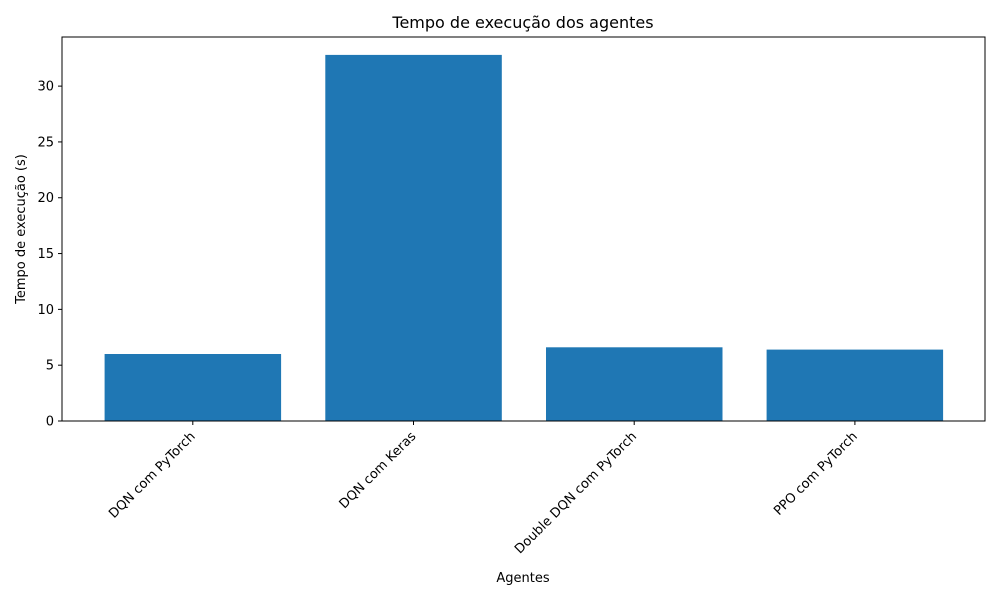  What do you see at coordinates (45, 142) in the screenshot?
I see `y-tick-label: 25` at bounding box center [45, 142].